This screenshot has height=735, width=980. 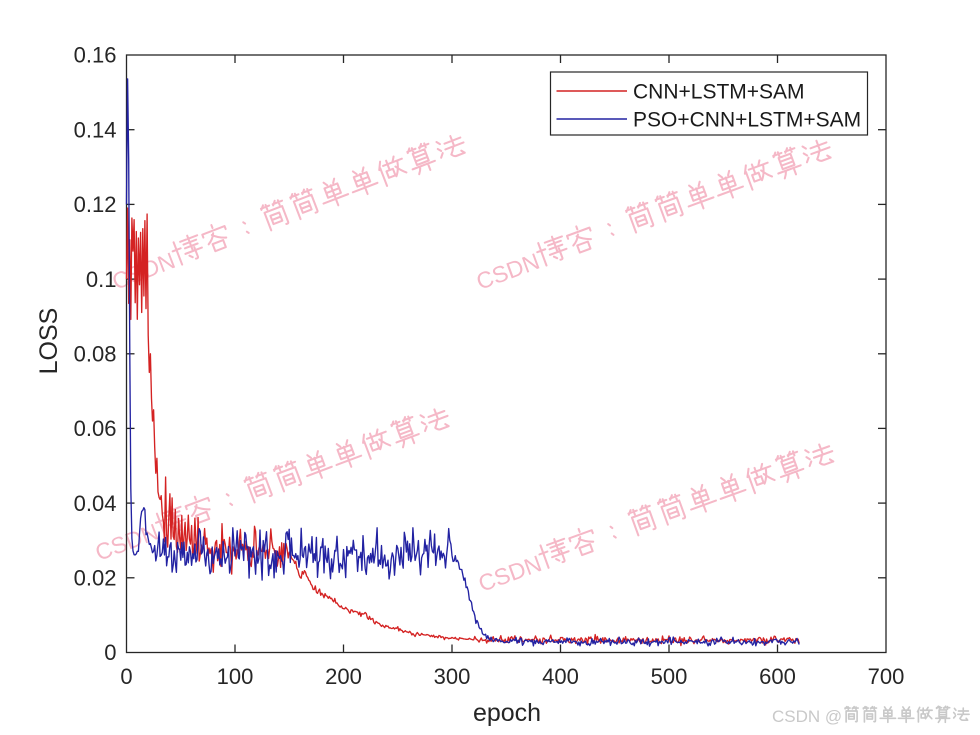 What do you see at coordinates (95, 428) in the screenshot?
I see `svg-text: 0.06` at bounding box center [95, 428].